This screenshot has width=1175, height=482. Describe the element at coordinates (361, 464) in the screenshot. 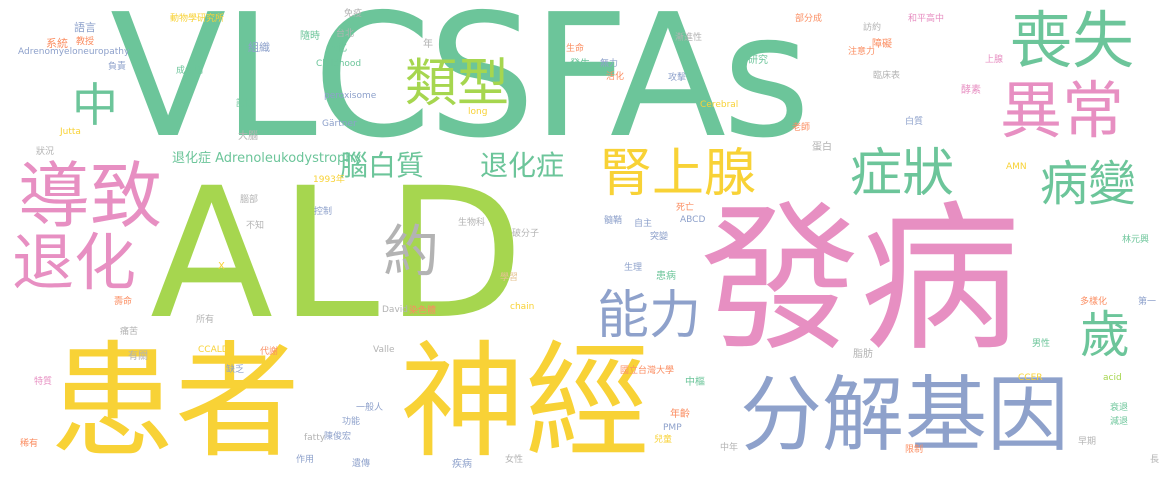

I see `word-yichuan: 遺傳` at that location.